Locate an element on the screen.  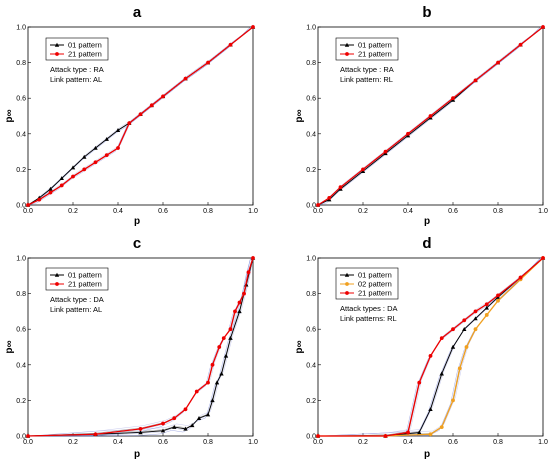
annotation-text: Link patterns: RL is located at coordinates (368, 318).